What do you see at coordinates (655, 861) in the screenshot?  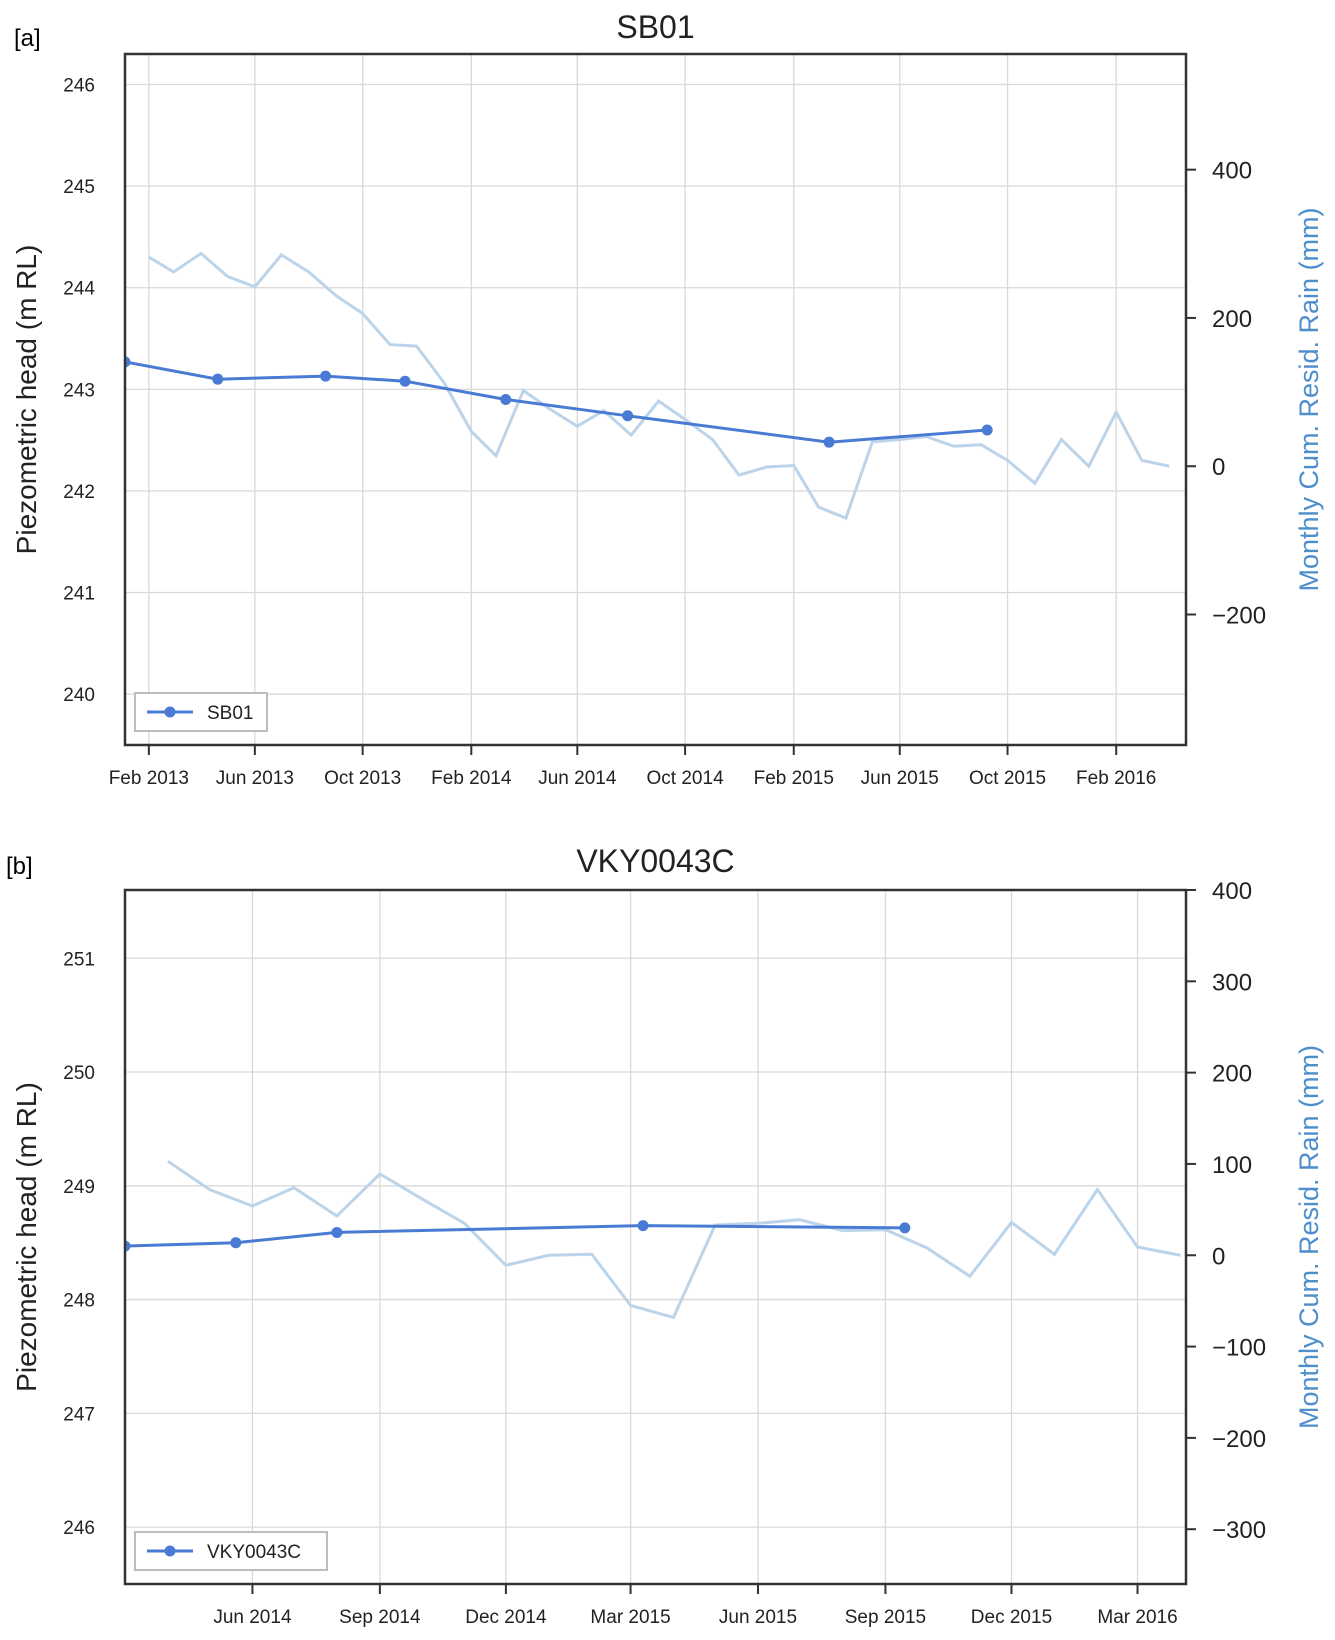 I see `chart-title: VKY0043C` at bounding box center [655, 861].